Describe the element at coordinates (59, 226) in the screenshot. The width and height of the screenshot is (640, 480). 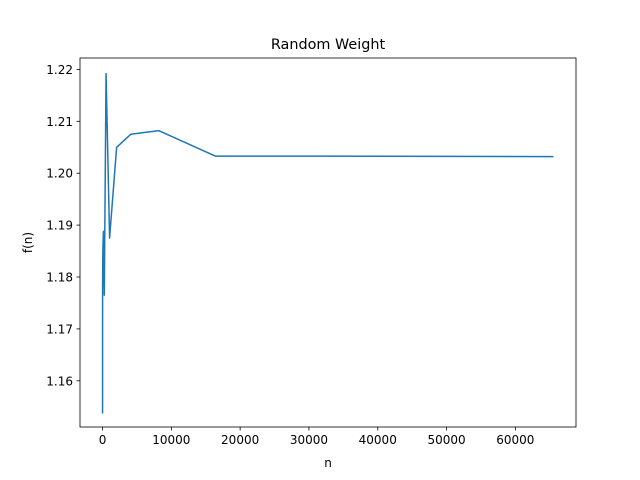
I see `y-tick-label: 1.19` at that location.